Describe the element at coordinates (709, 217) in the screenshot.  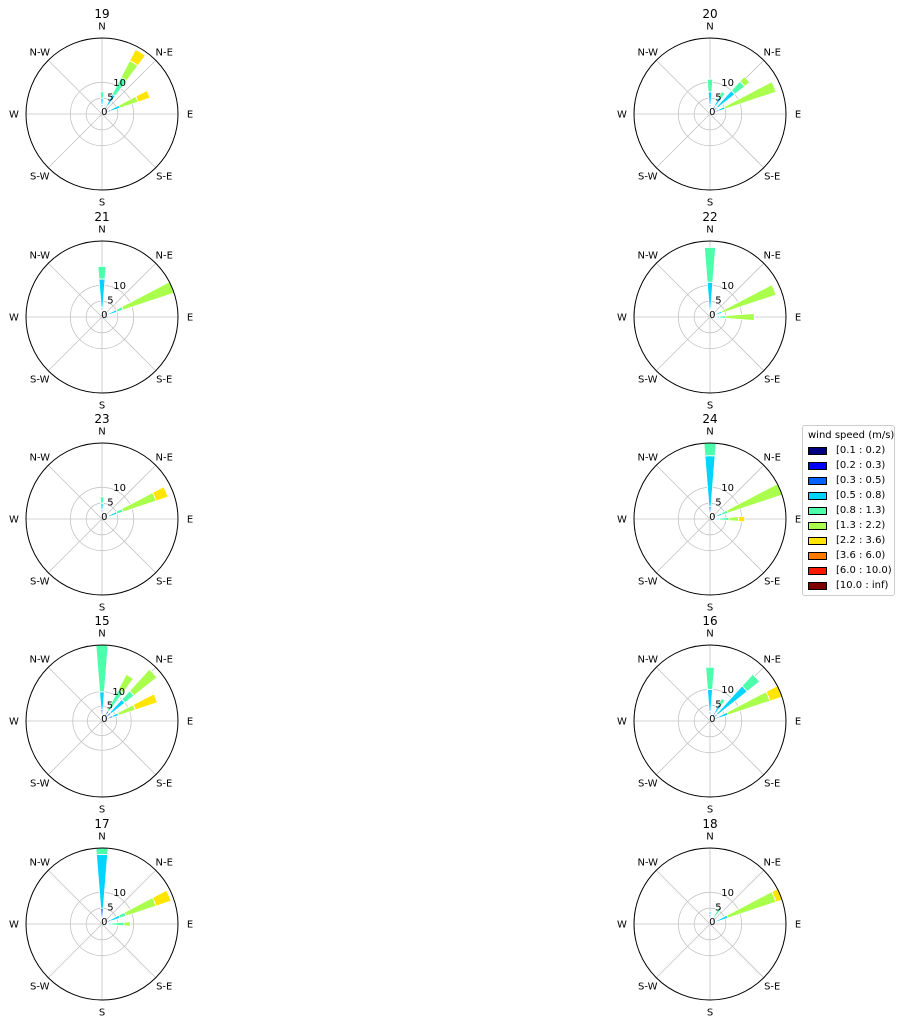
I see `panel-title: 22` at that location.